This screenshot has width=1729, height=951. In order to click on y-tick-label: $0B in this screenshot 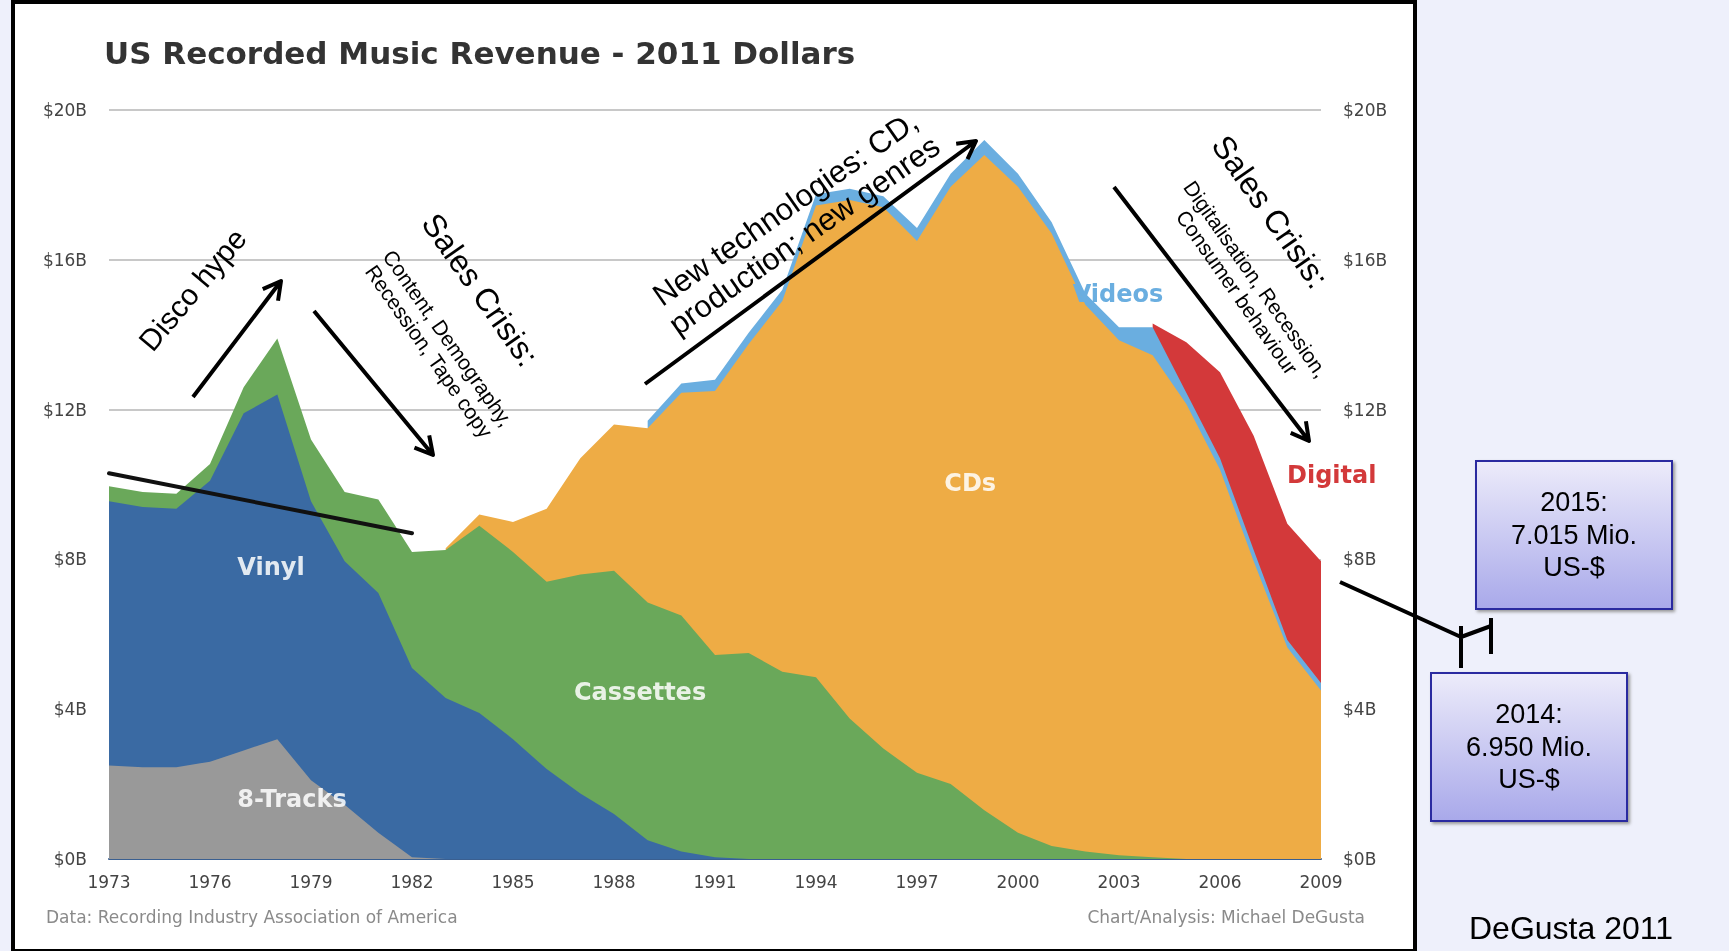, I will do `click(70, 859)`.